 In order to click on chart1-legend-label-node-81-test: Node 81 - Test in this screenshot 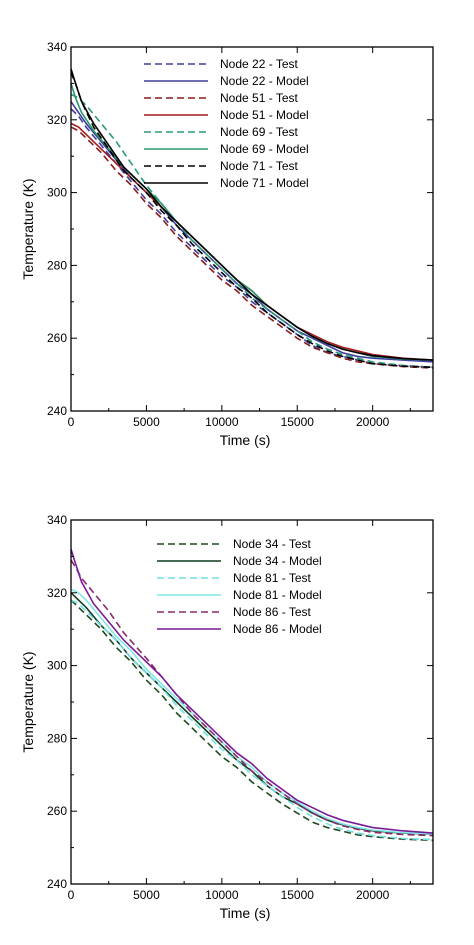, I will do `click(272, 578)`.